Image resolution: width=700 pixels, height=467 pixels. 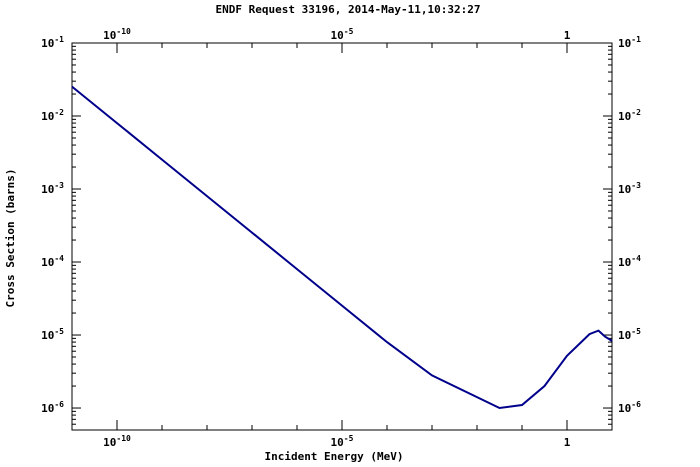 What do you see at coordinates (10, 237) in the screenshot?
I see `y-axis-label: Cross Section (barns)` at bounding box center [10, 237].